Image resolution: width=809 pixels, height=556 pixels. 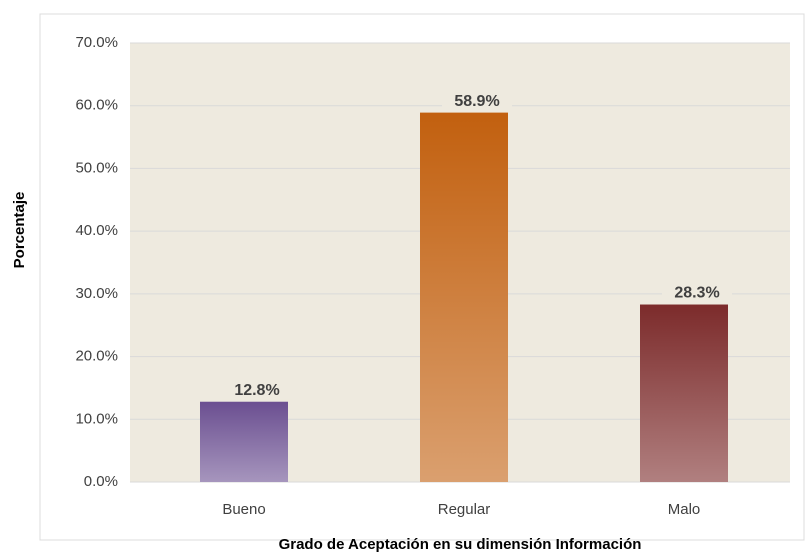 What do you see at coordinates (96, 418) in the screenshot?
I see `y-tick-label: 10.0%` at bounding box center [96, 418].